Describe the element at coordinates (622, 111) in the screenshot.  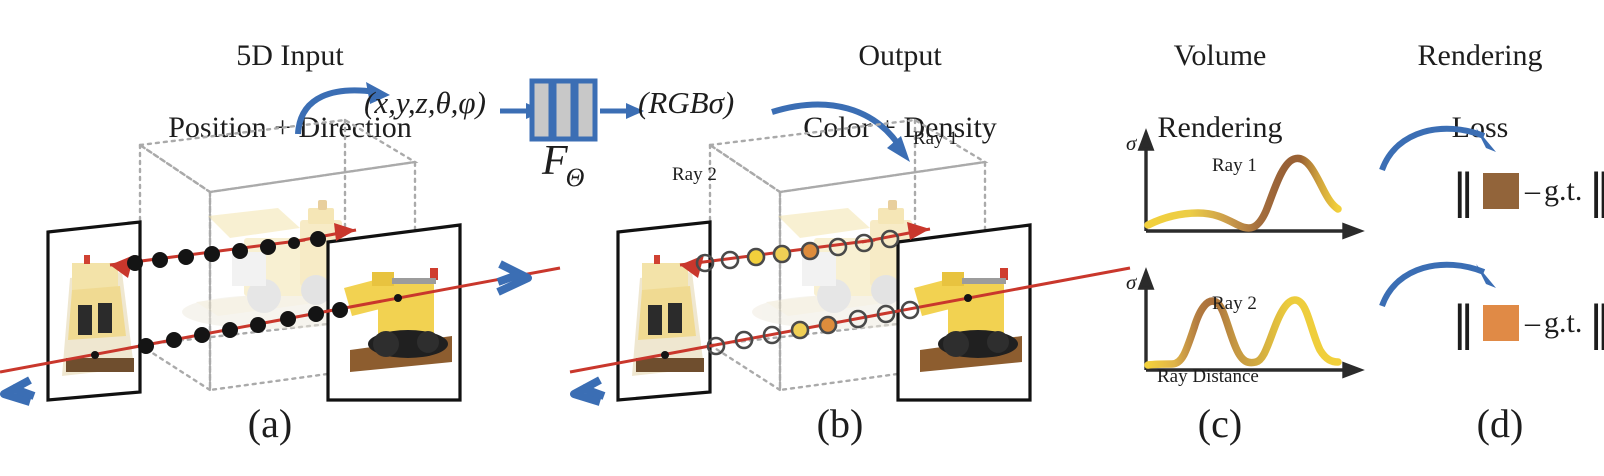
I see `arrow-network-to-output` at that location.